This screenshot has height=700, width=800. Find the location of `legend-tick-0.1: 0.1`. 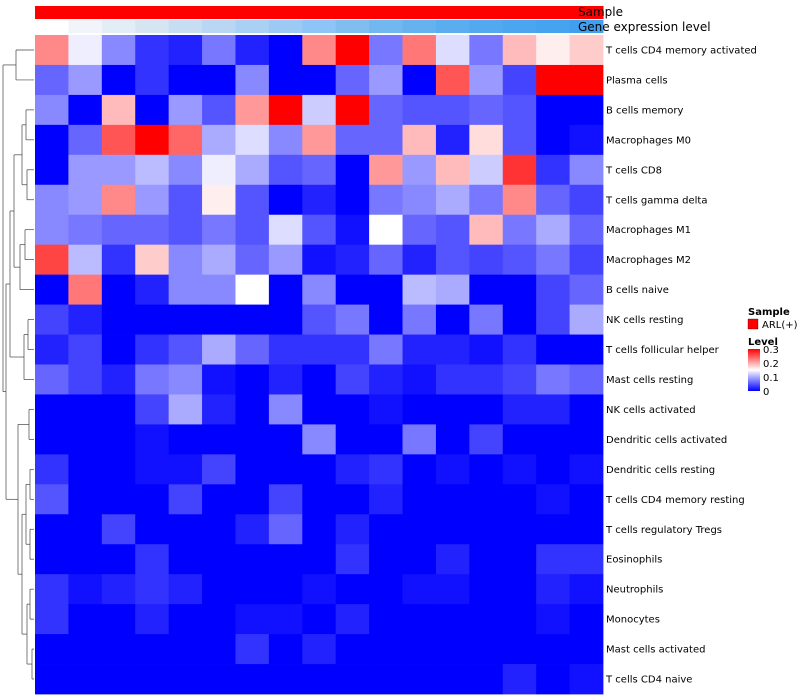

legend-tick-0.1: 0.1 is located at coordinates (771, 378).